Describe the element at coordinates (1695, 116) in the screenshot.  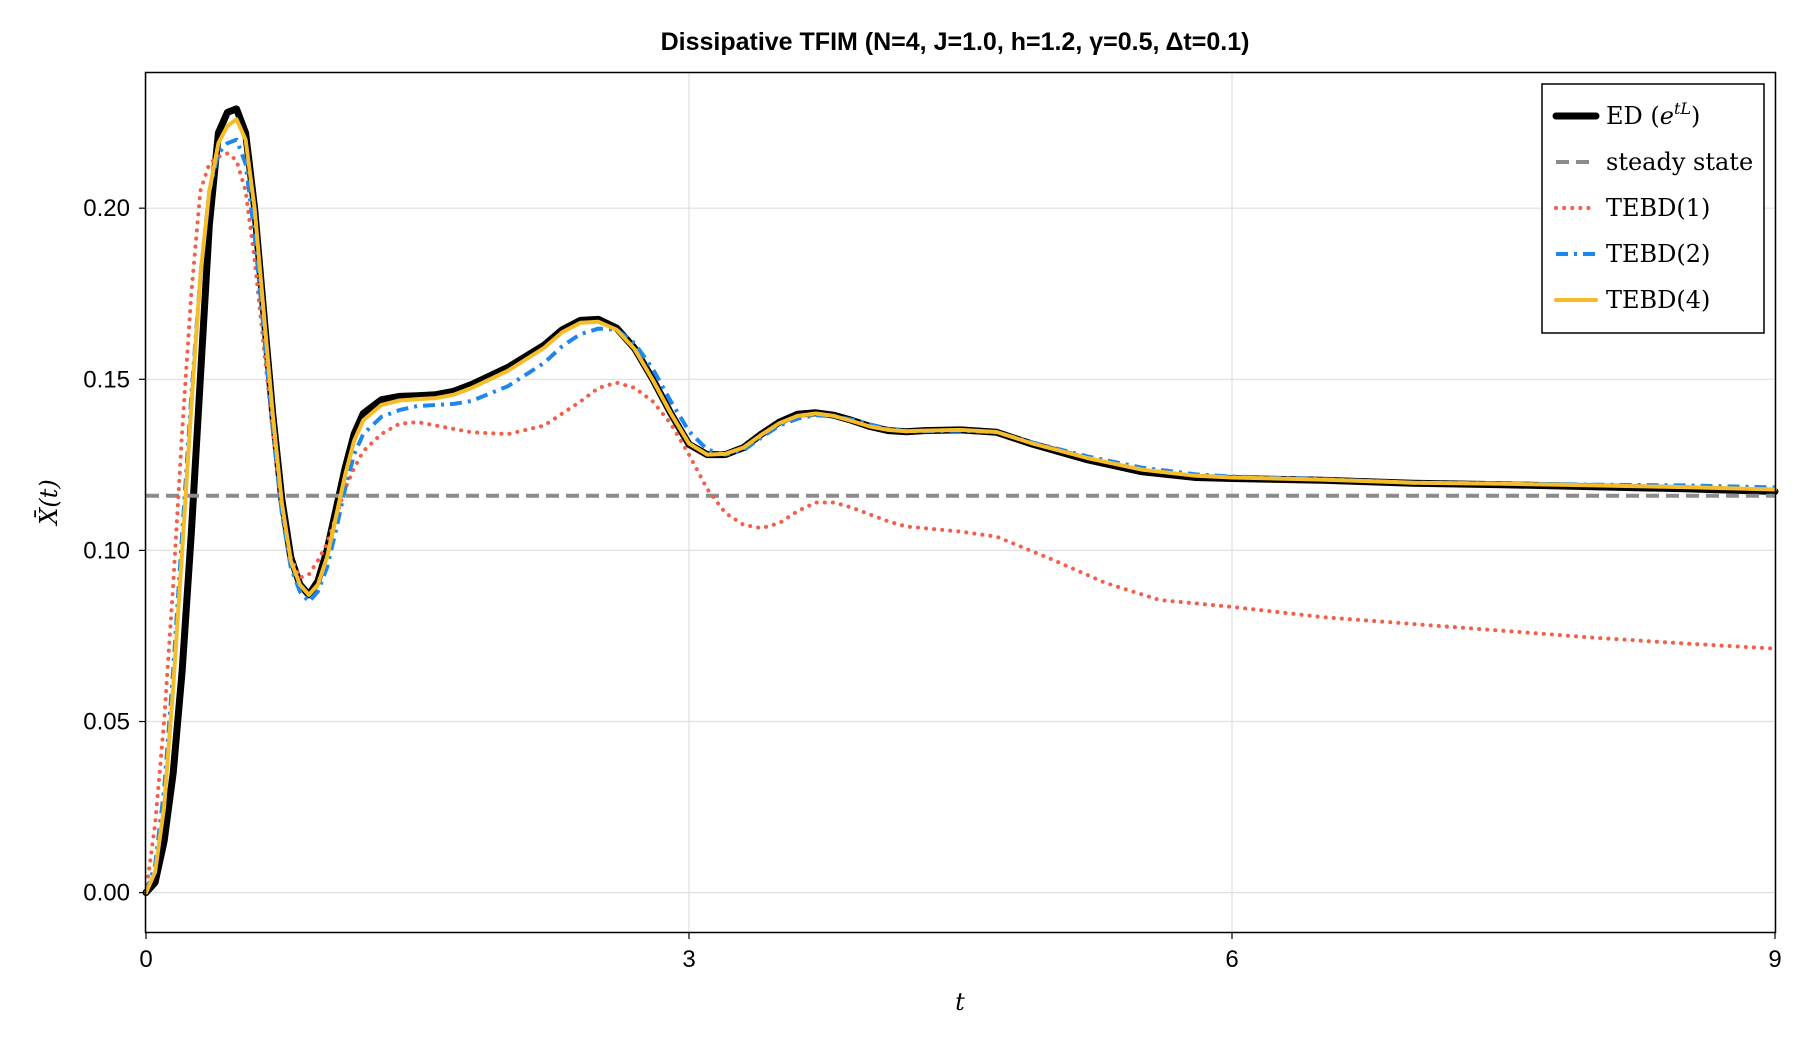
I see `legend-label-ed-paren-close: )` at that location.